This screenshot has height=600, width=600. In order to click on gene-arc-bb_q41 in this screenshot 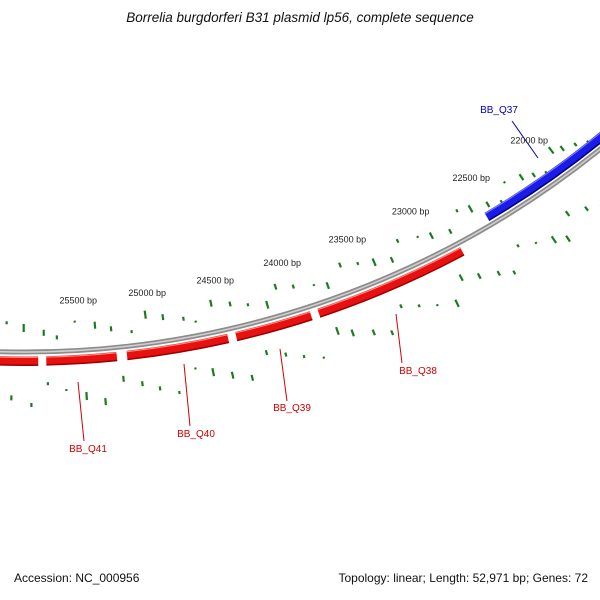, I will do `click(82, 358)`.